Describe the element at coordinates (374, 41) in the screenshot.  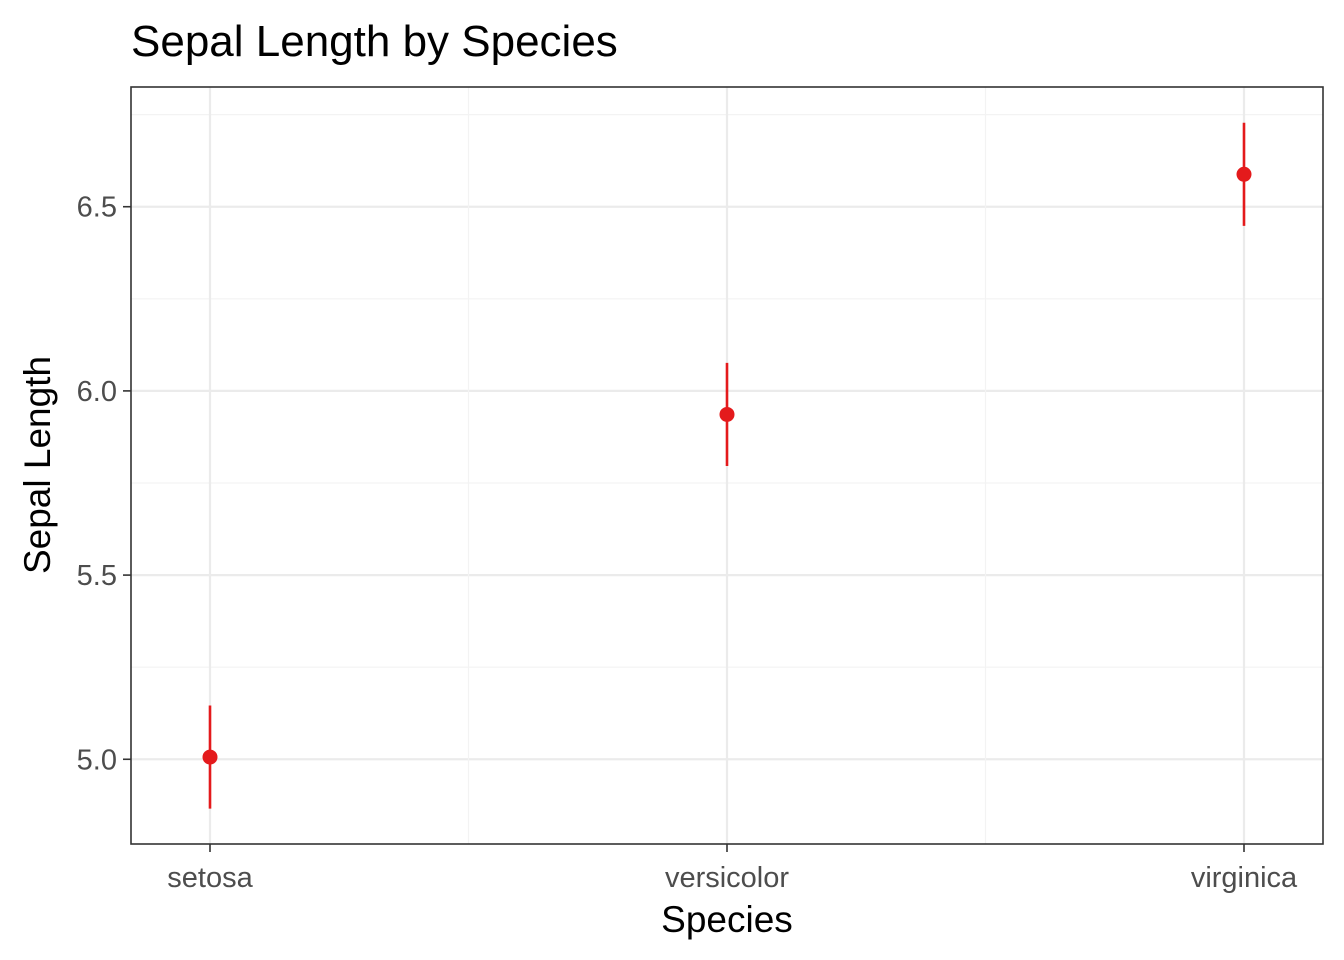
I see `chart-title: Sepal Length by Species` at that location.